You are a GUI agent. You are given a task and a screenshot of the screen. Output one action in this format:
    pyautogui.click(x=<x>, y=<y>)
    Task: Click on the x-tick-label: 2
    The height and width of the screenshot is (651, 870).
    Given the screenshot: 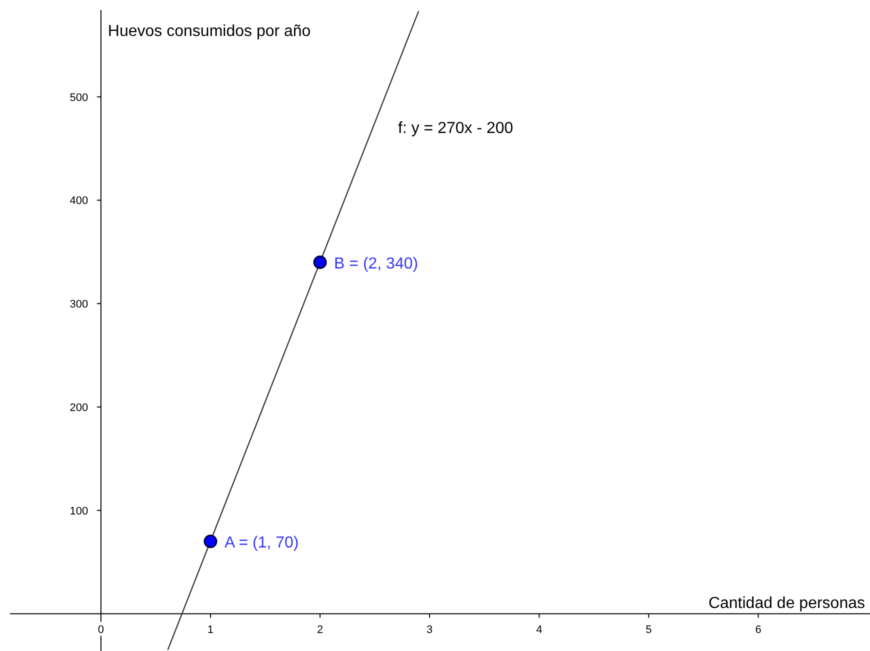 What is the action you would take?
    pyautogui.click(x=320, y=630)
    